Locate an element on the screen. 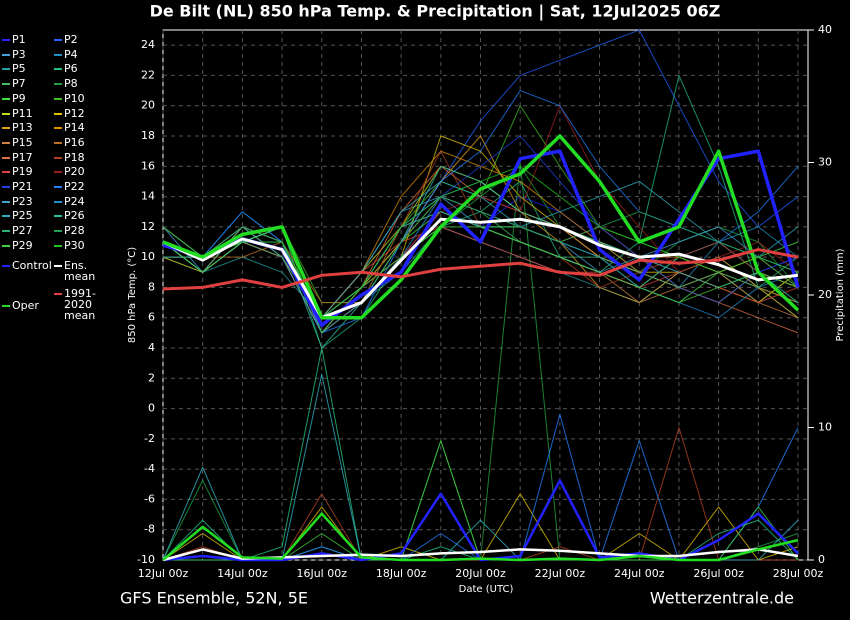 The width and height of the screenshot is (850, 620). legend-label: P27 is located at coordinates (22, 231).